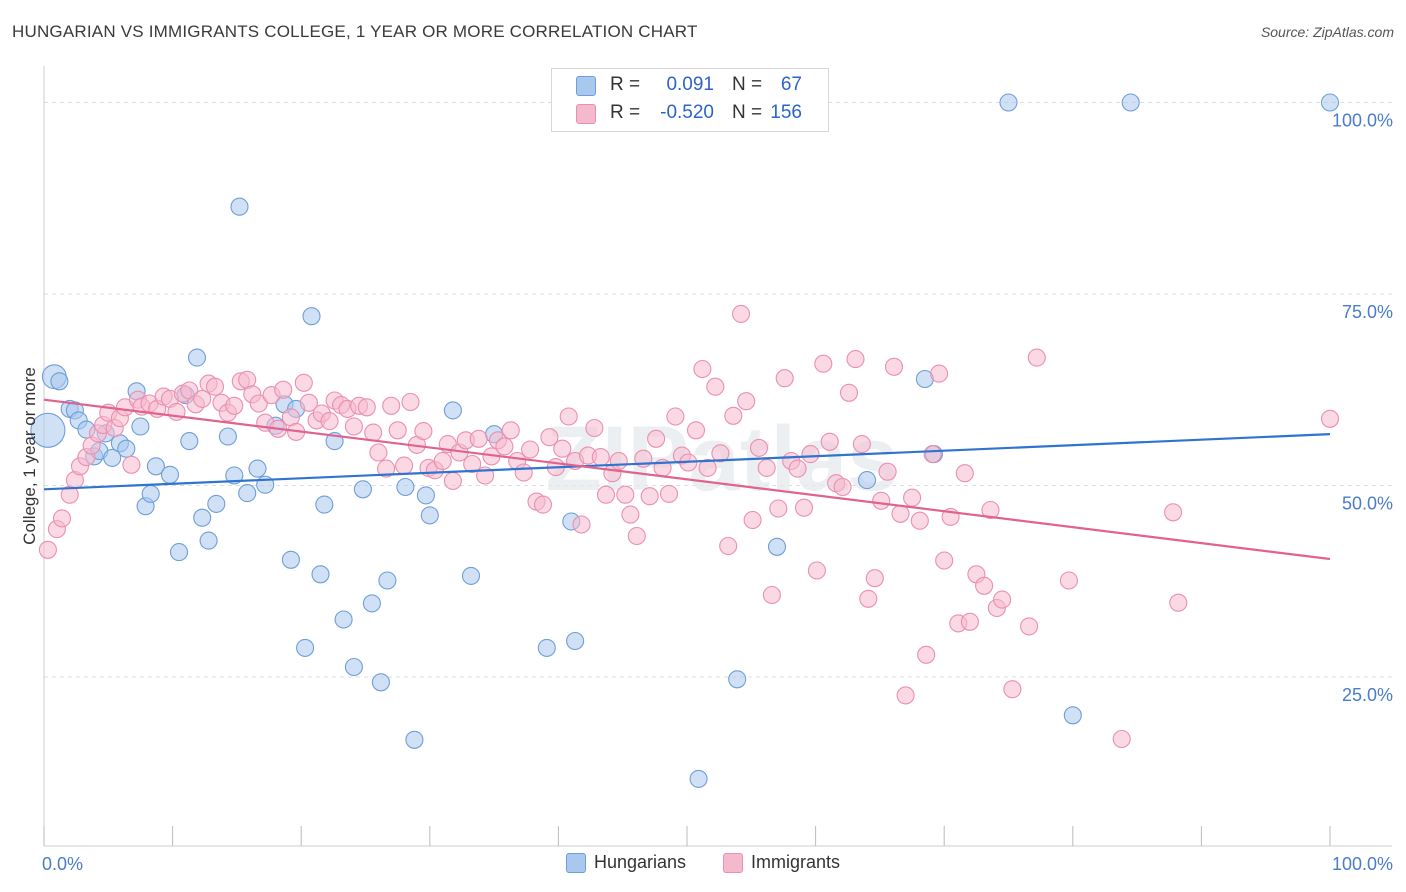 The image size is (1406, 892). What do you see at coordinates (781, 862) in the screenshot?
I see `legend-item-immigrants: Immigrants` at bounding box center [781, 862].